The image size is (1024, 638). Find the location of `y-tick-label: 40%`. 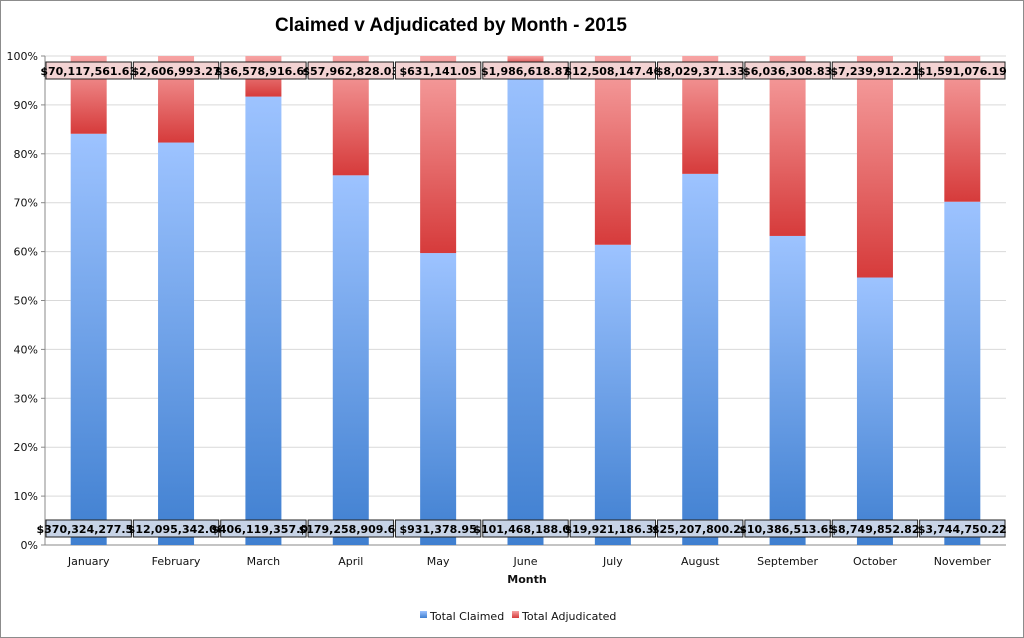

y-tick-label: 40% is located at coordinates (26, 349).